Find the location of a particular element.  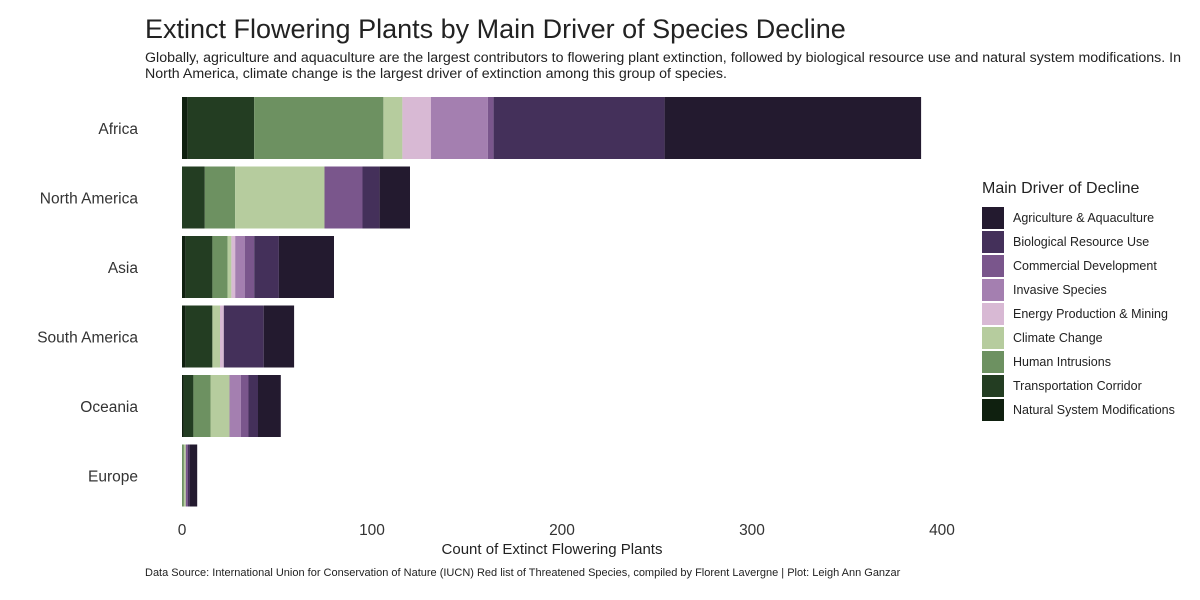

legend-item-energy-production-and-mining: Energy Production & Mining is located at coordinates (1078, 314).